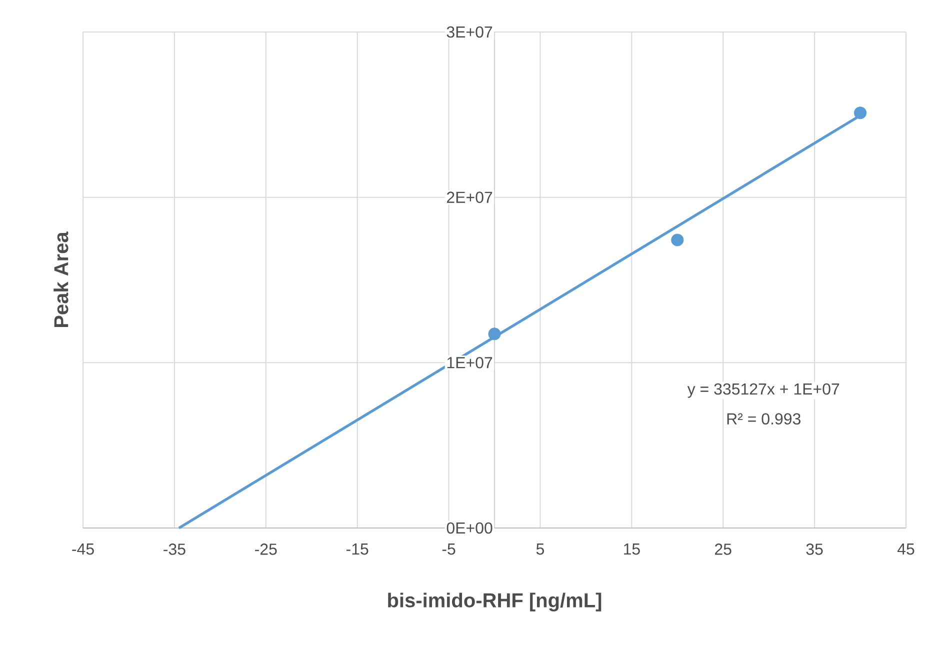 The width and height of the screenshot is (935, 648). What do you see at coordinates (540, 549) in the screenshot?
I see `x-tick-label: 5` at bounding box center [540, 549].